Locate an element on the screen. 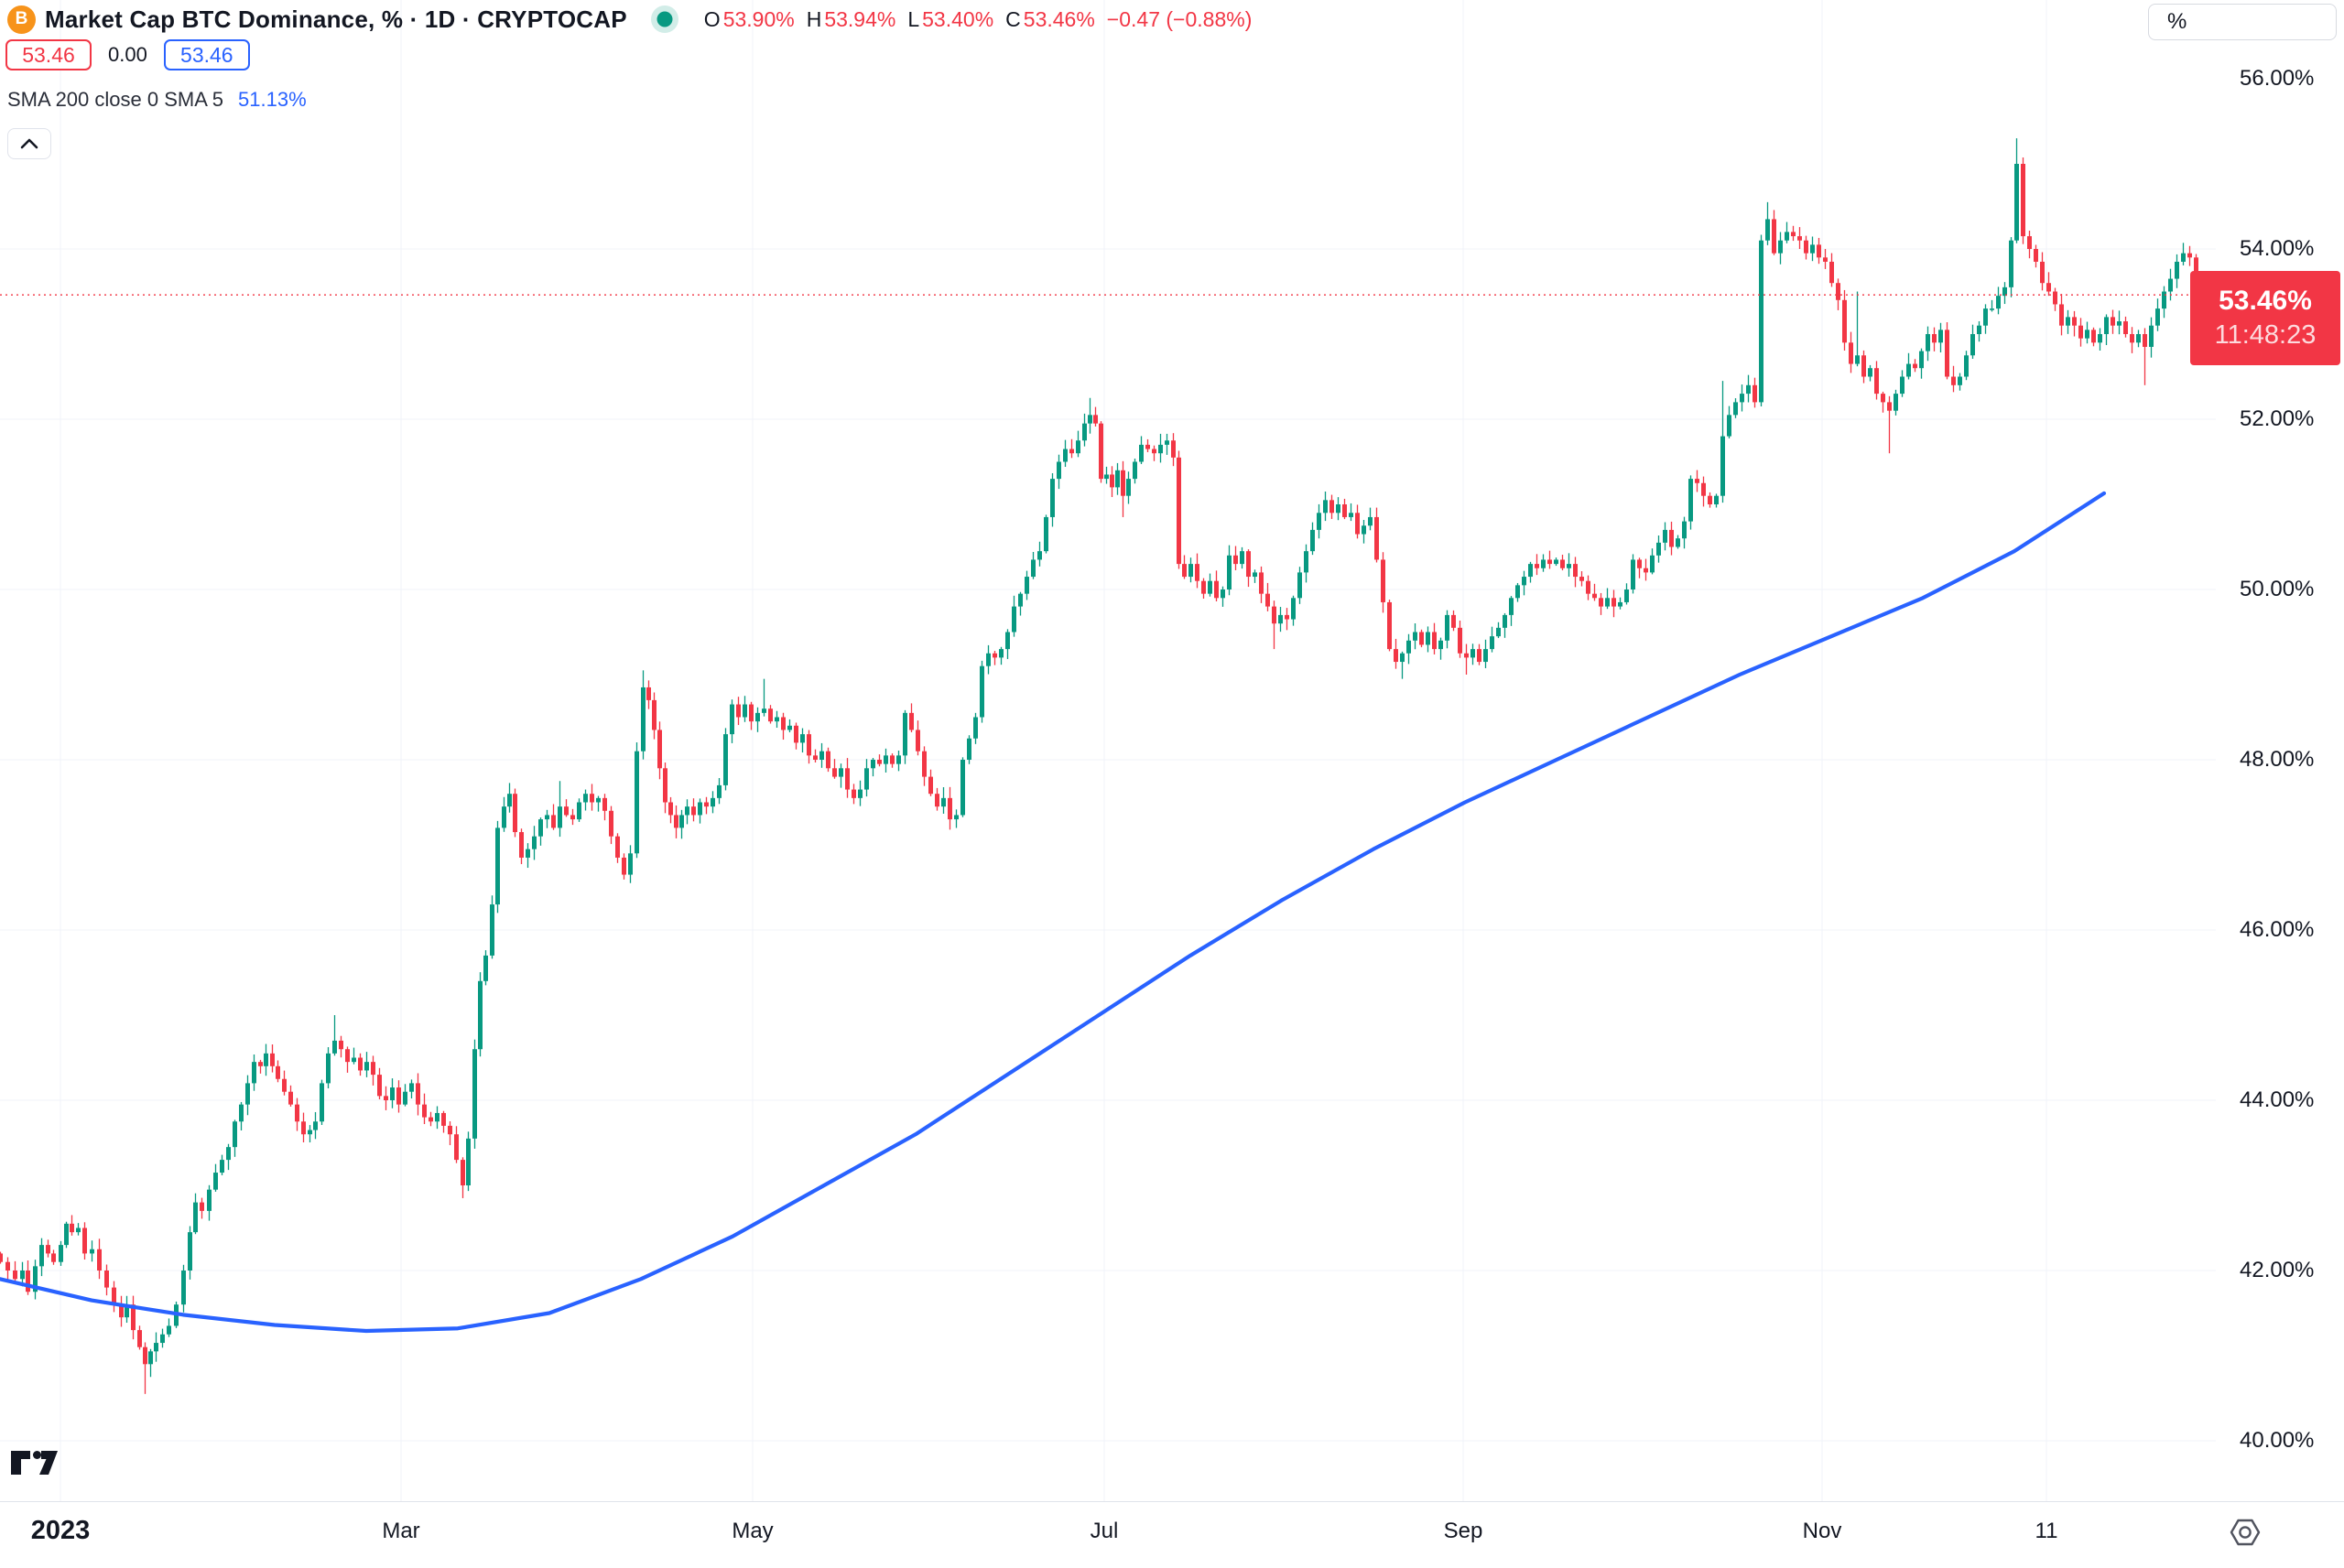  tradingview-logo is located at coordinates (35, 1465).